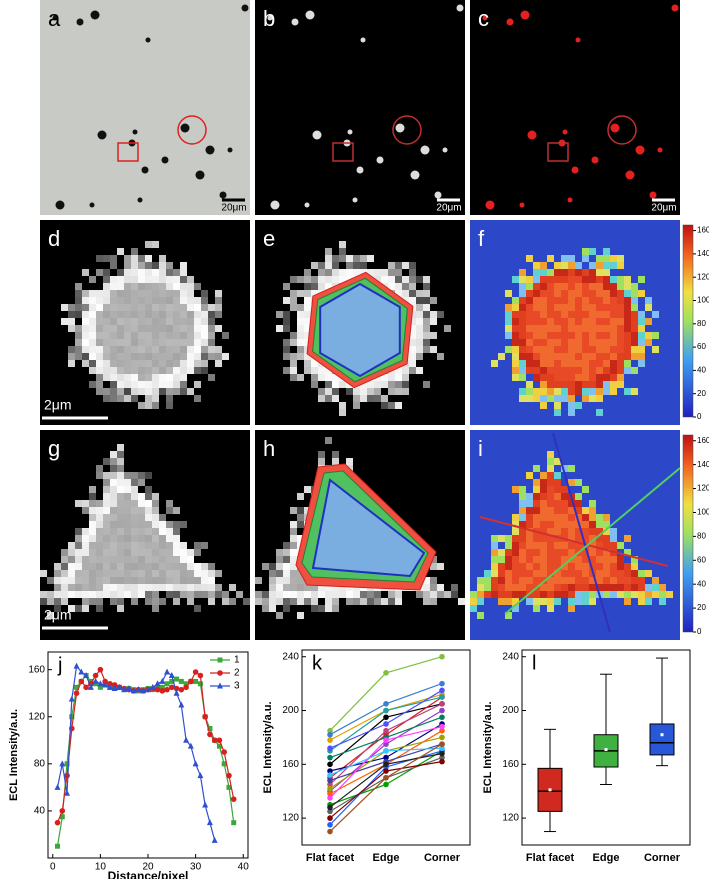 The height and width of the screenshot is (884, 709). I want to click on x-tick-label: Corner, so click(442, 858).